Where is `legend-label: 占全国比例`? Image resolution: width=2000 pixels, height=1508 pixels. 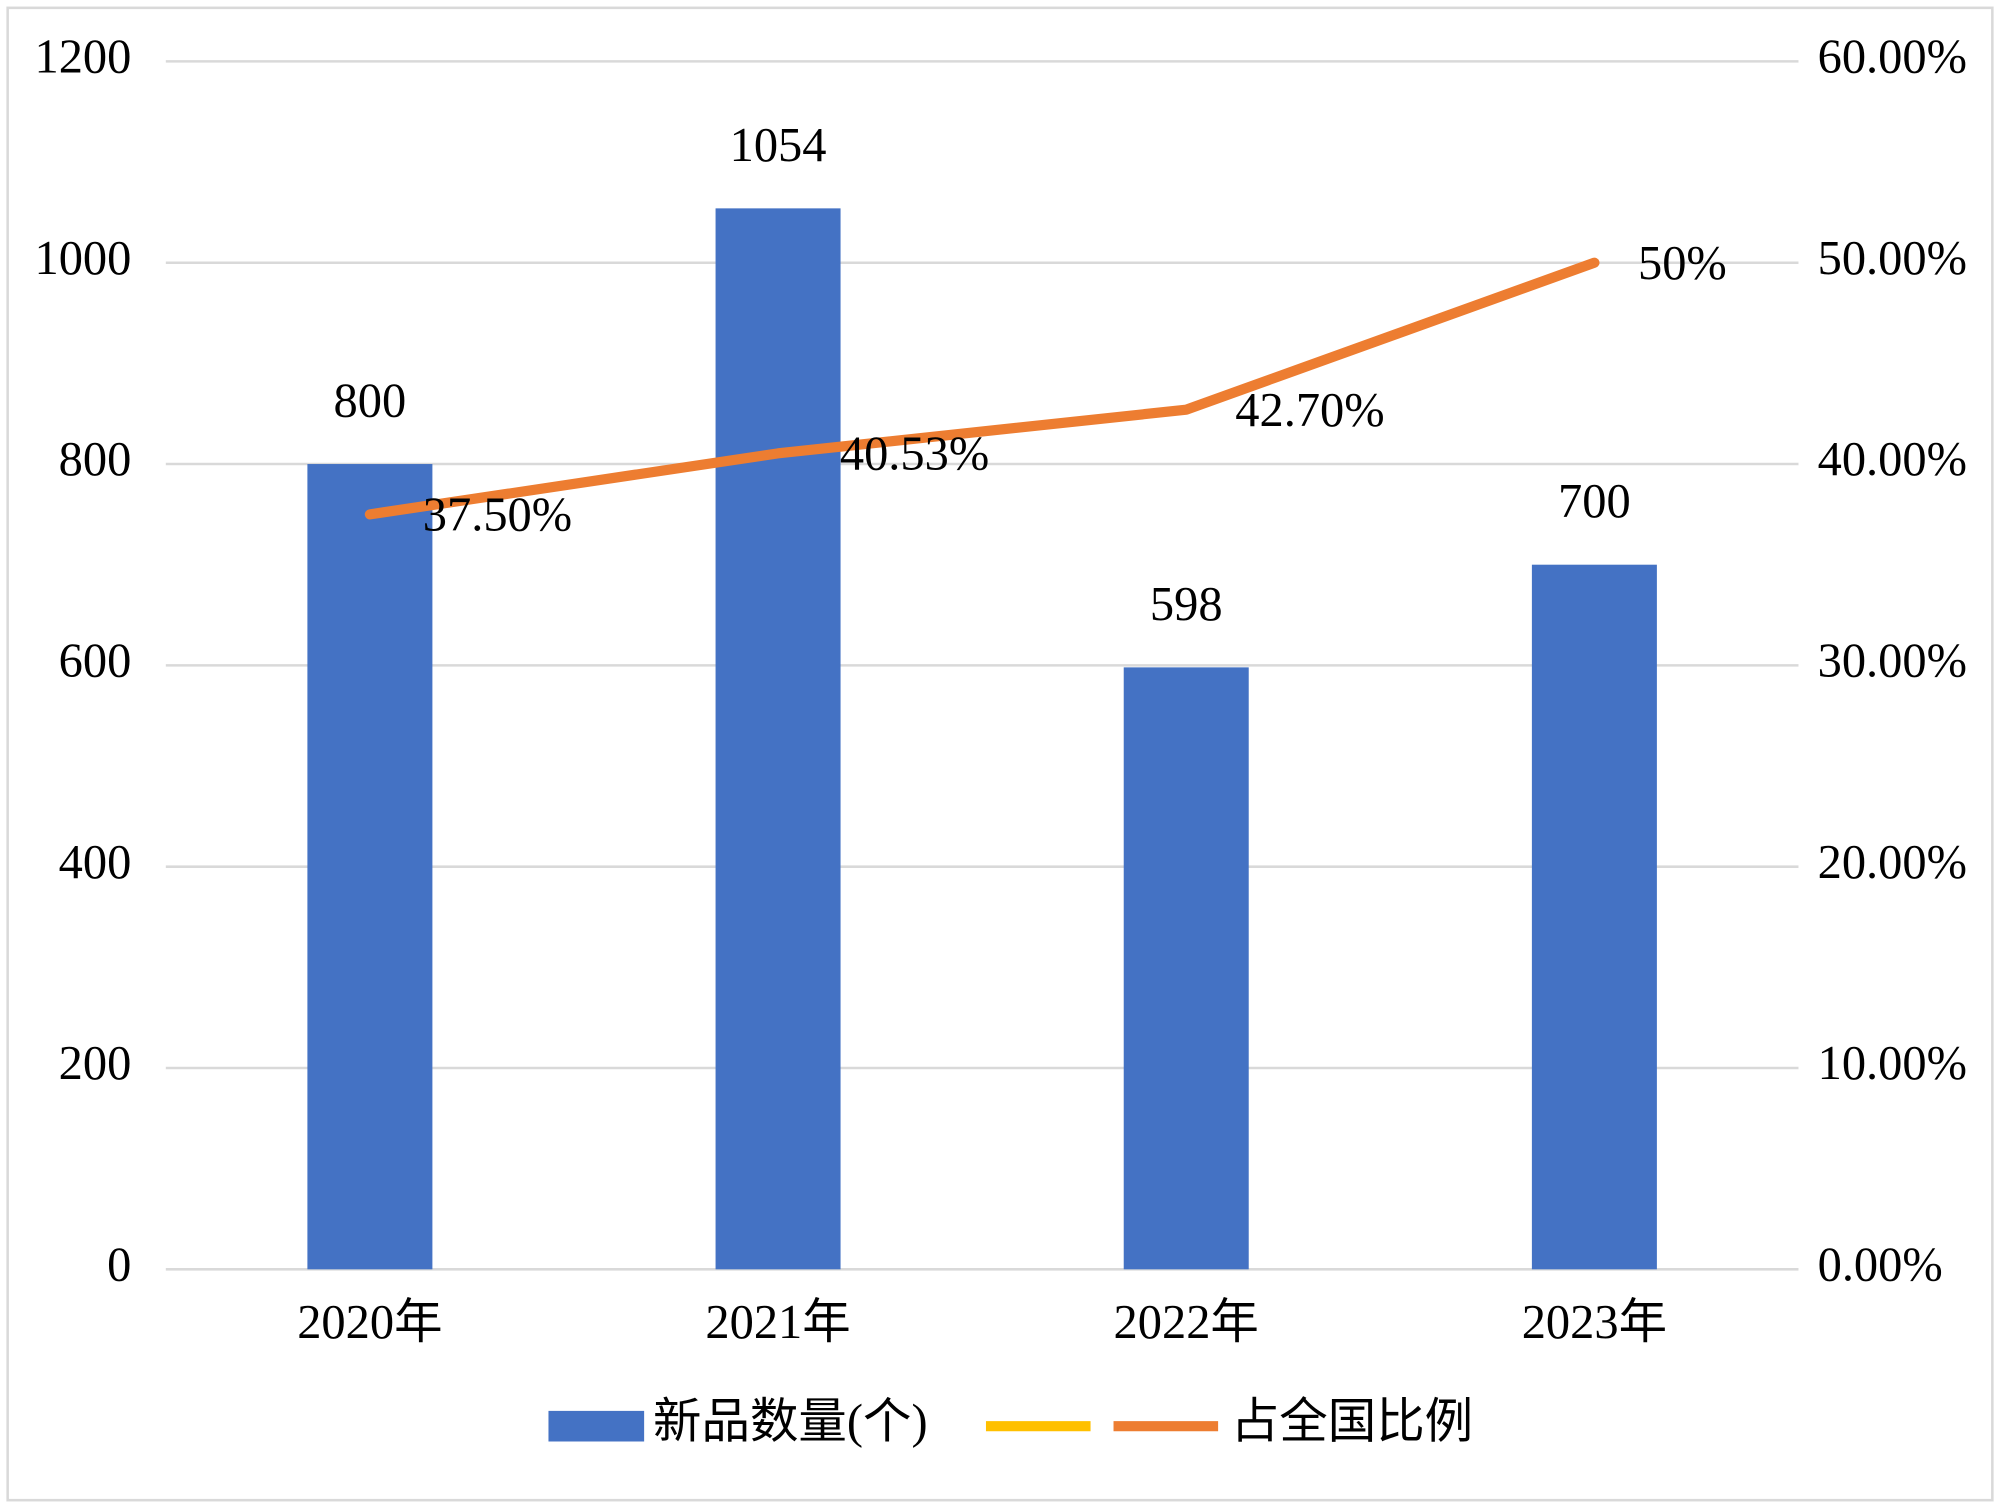
legend-label: 占全国比例 is located at coordinates (1352, 1421).